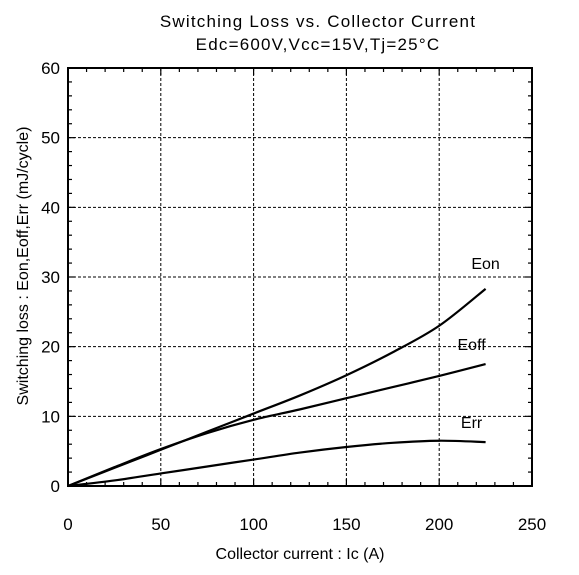 The image size is (579, 575). Describe the element at coordinates (50, 277) in the screenshot. I see `y-tick-label: 30` at that location.